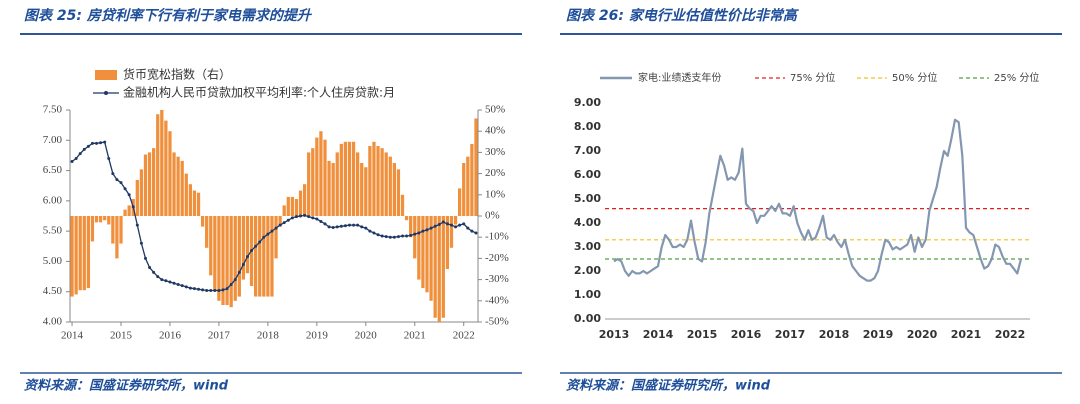 This screenshot has width=1080, height=404. I want to click on y-tick-label: 6.50, so click(53, 170).